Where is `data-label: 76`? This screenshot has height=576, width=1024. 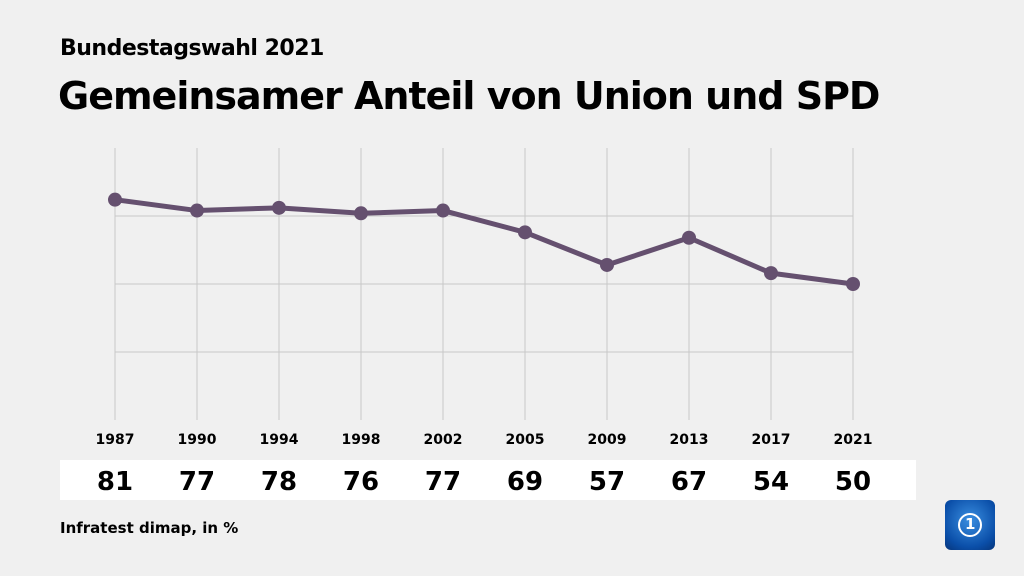 data-label: 76 is located at coordinates (361, 482).